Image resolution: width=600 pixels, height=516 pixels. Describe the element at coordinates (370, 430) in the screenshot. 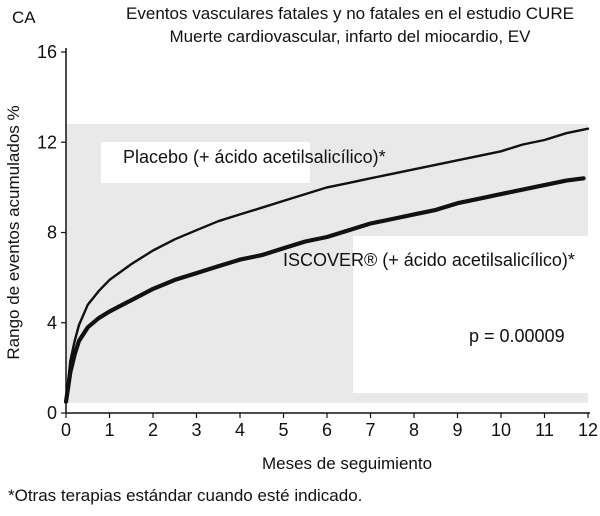

I see `x-tick-label: 7` at that location.